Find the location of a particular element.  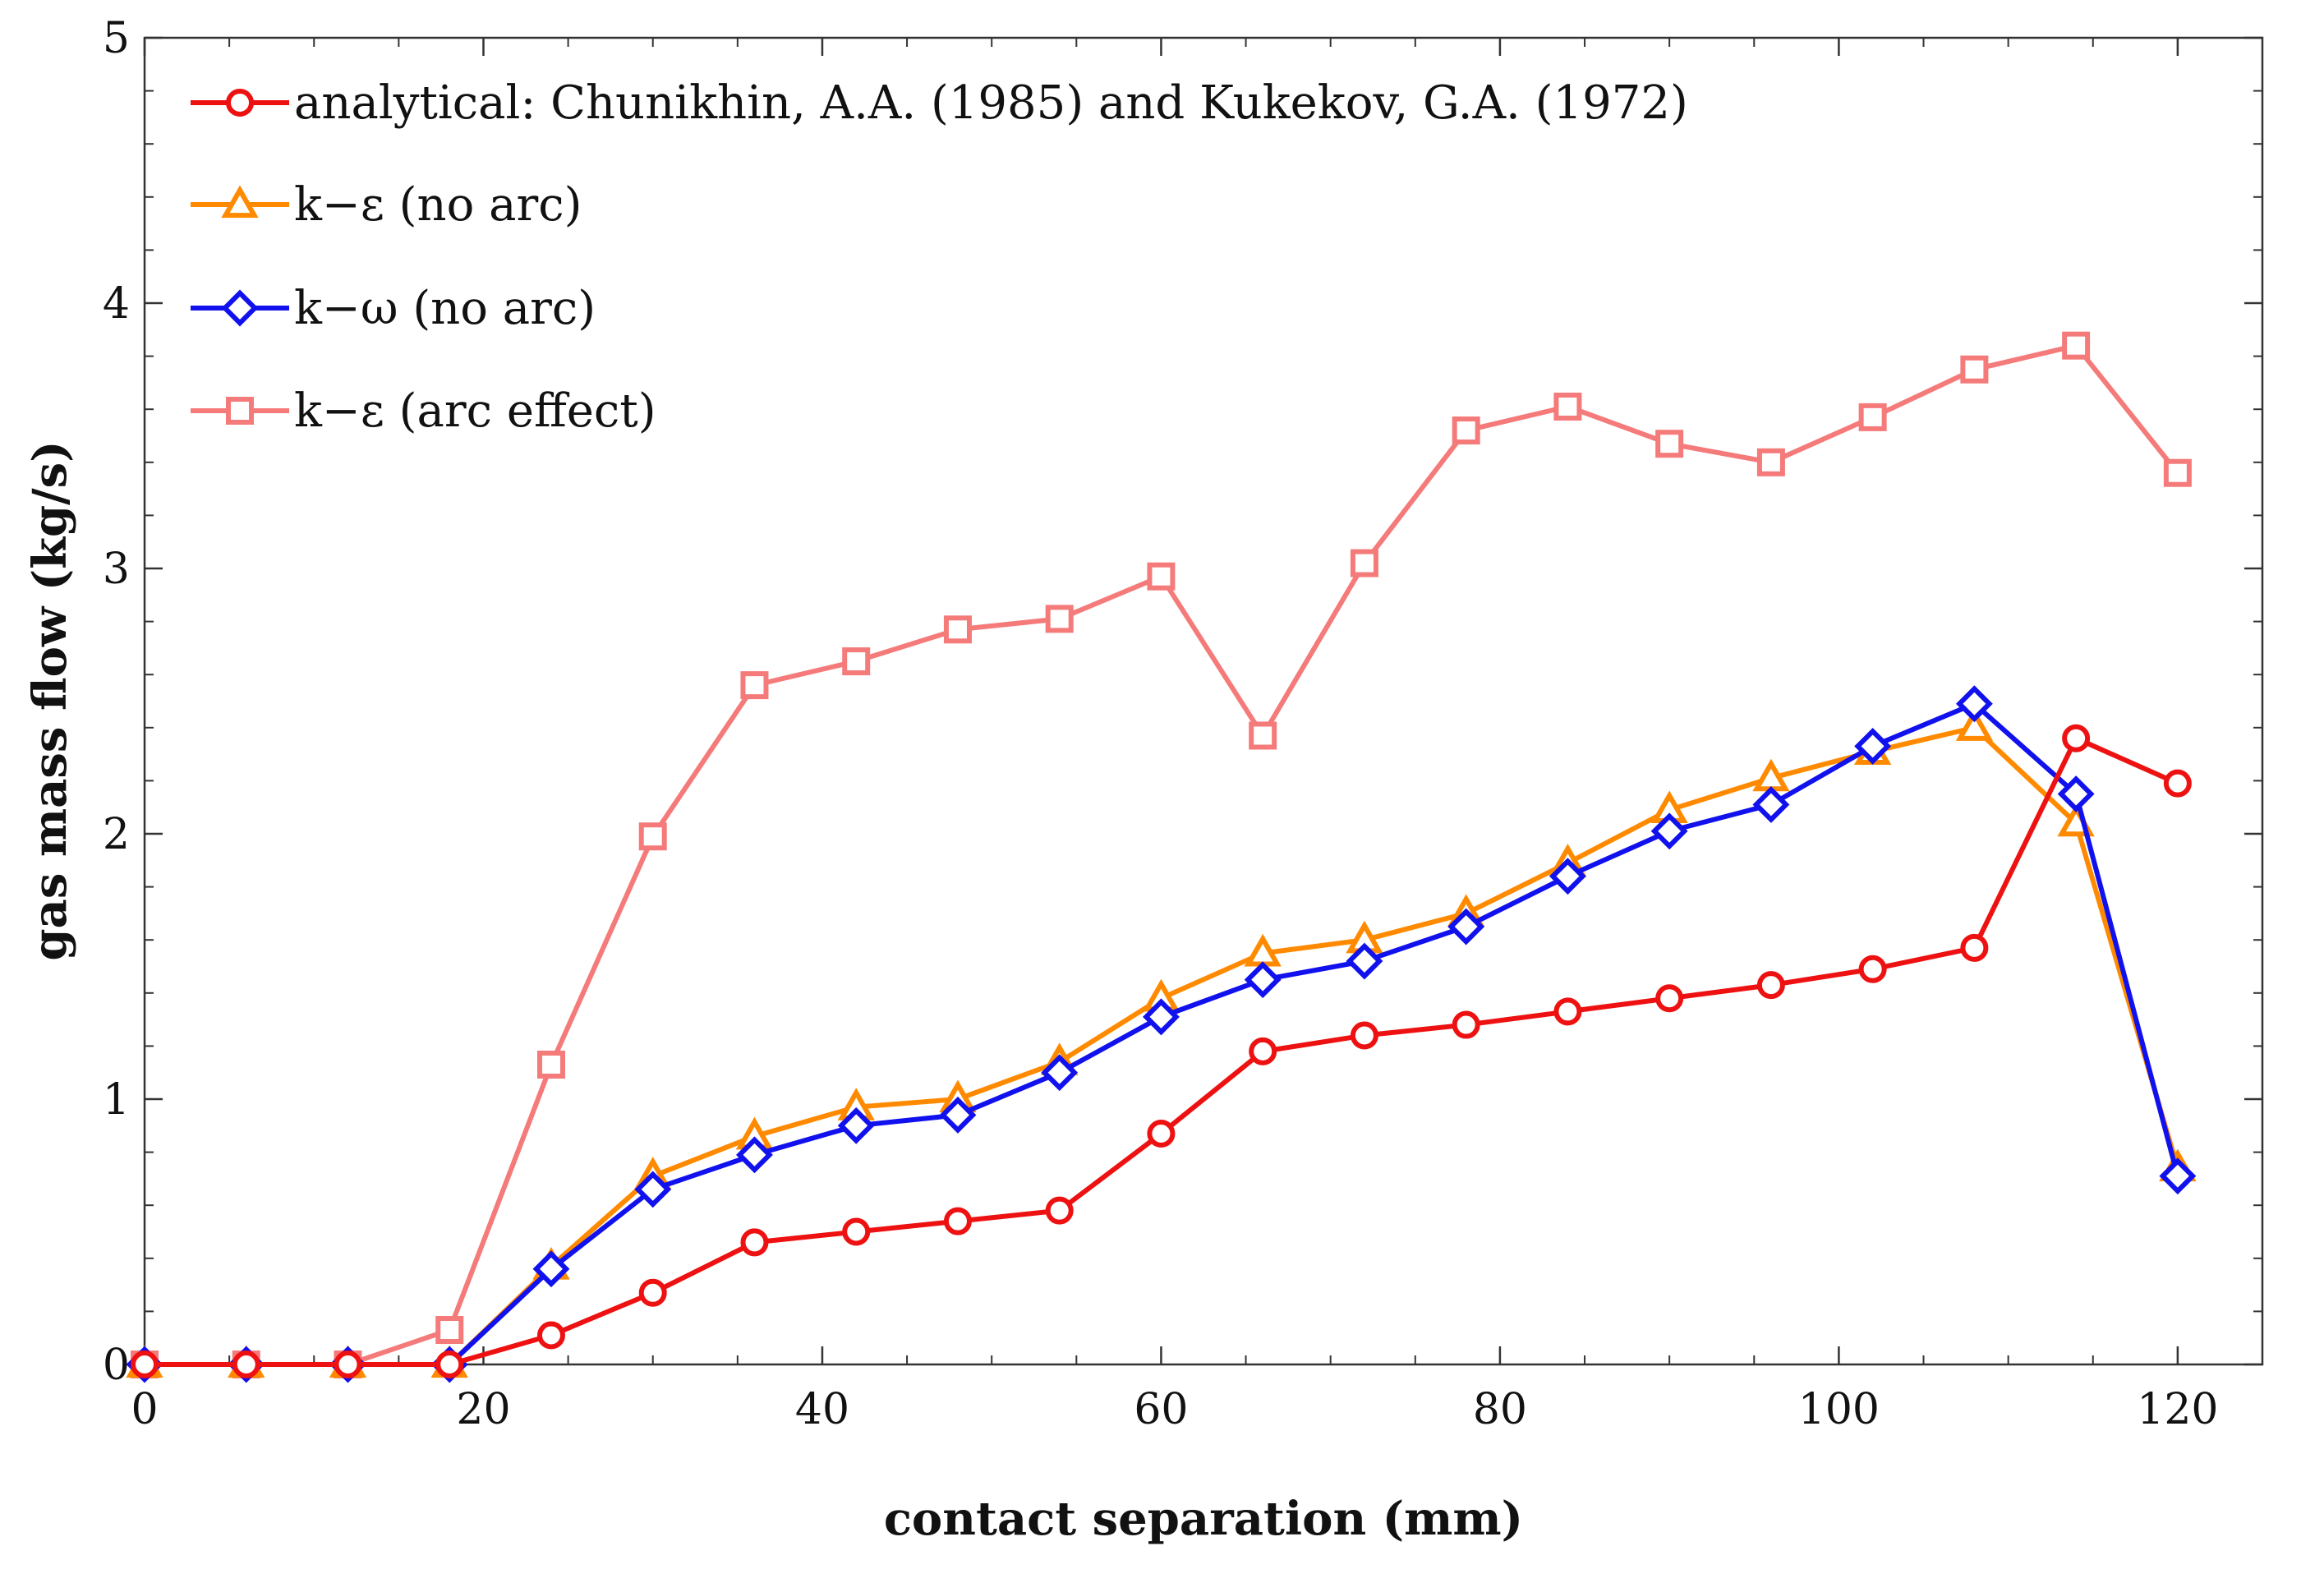

y-tick-label: 4 is located at coordinates (116, 304).